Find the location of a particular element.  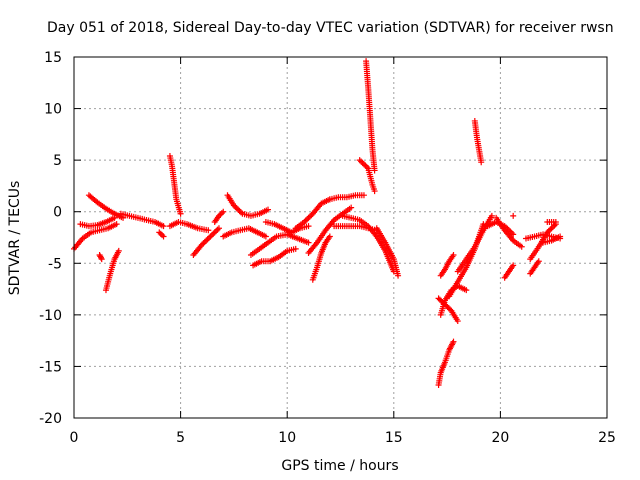

x-tick-label: 10 is located at coordinates (287, 438).